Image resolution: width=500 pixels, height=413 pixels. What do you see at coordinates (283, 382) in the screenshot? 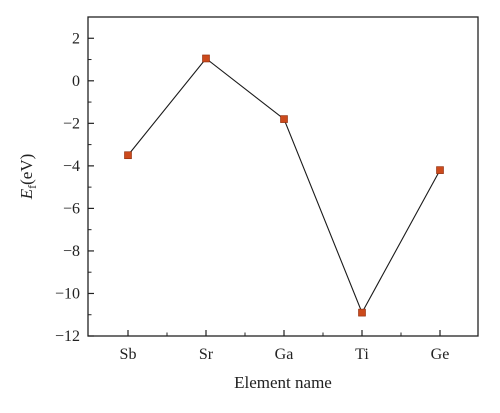
I see `x-axis-title: Element name` at bounding box center [283, 382].